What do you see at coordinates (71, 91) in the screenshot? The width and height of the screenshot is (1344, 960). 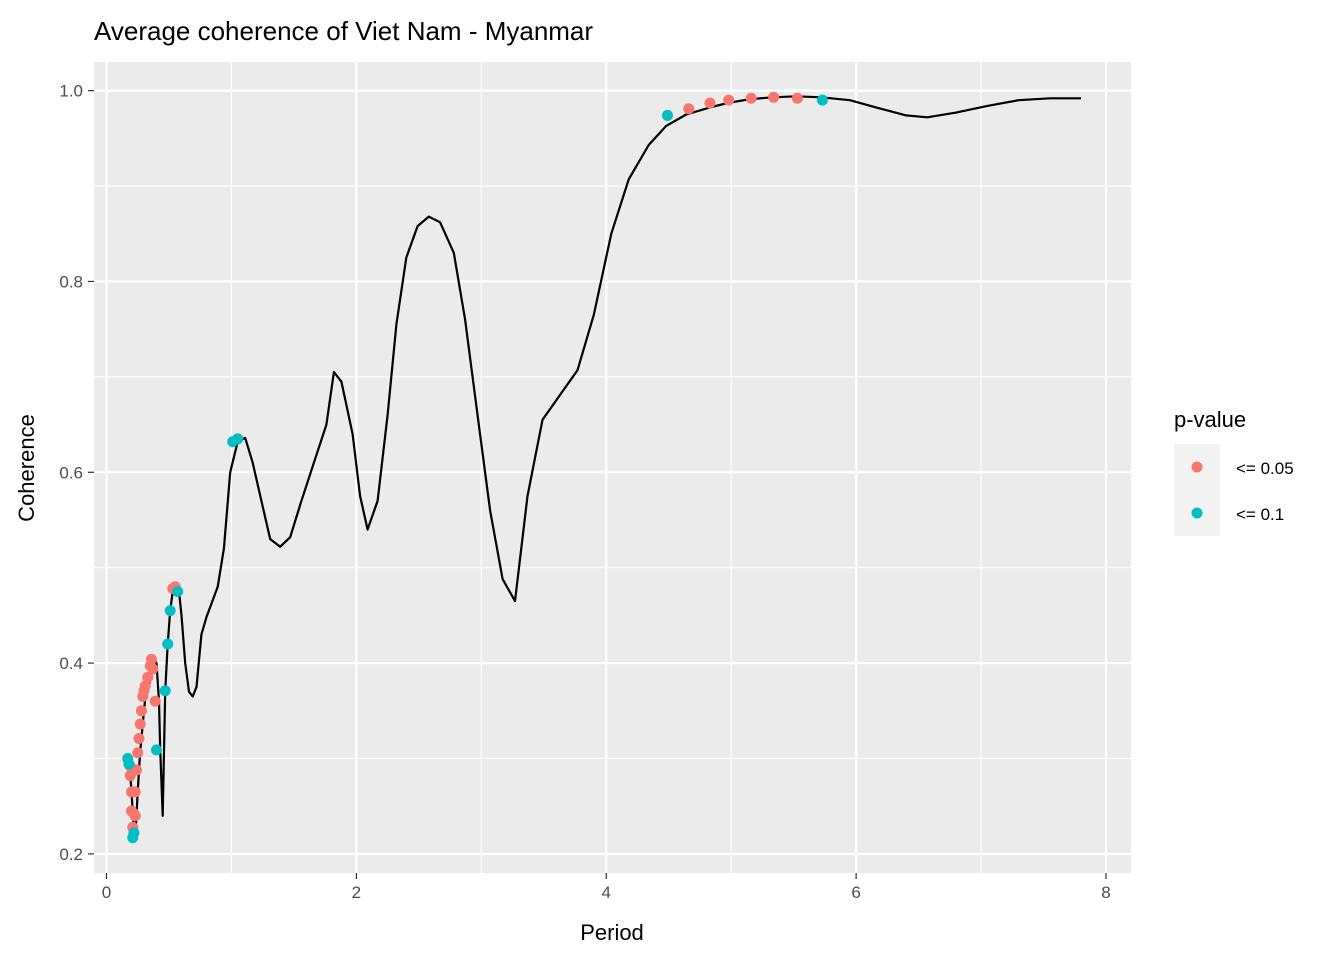 I see `y-tick-label: 1.0` at bounding box center [71, 91].